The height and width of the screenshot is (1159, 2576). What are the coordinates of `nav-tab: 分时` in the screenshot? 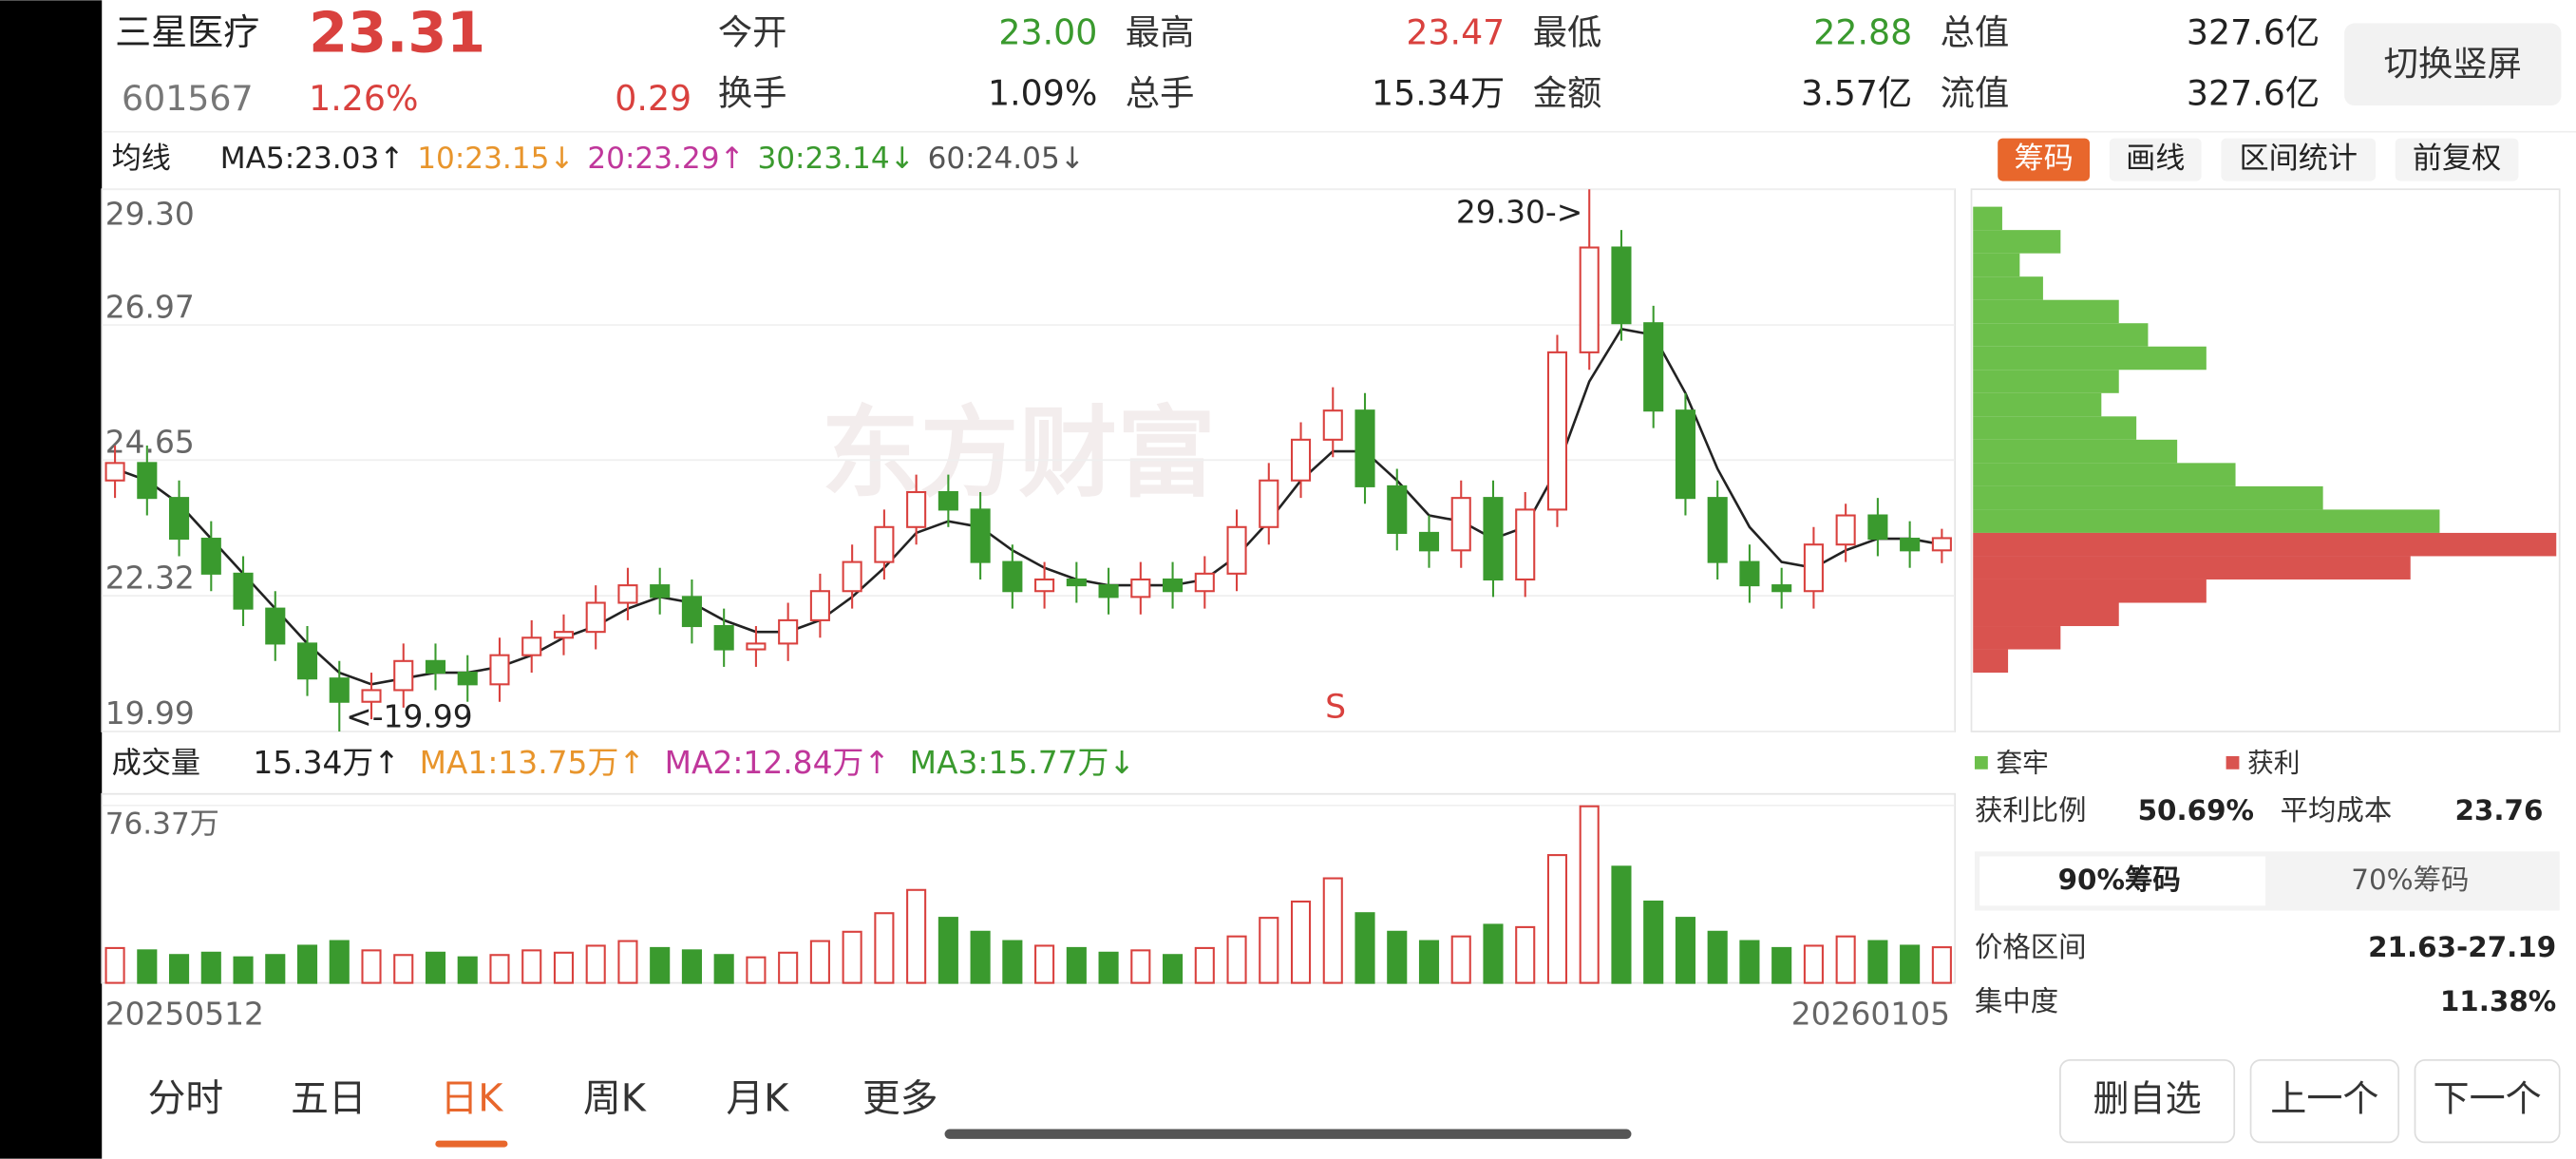 It's located at (186, 1099).